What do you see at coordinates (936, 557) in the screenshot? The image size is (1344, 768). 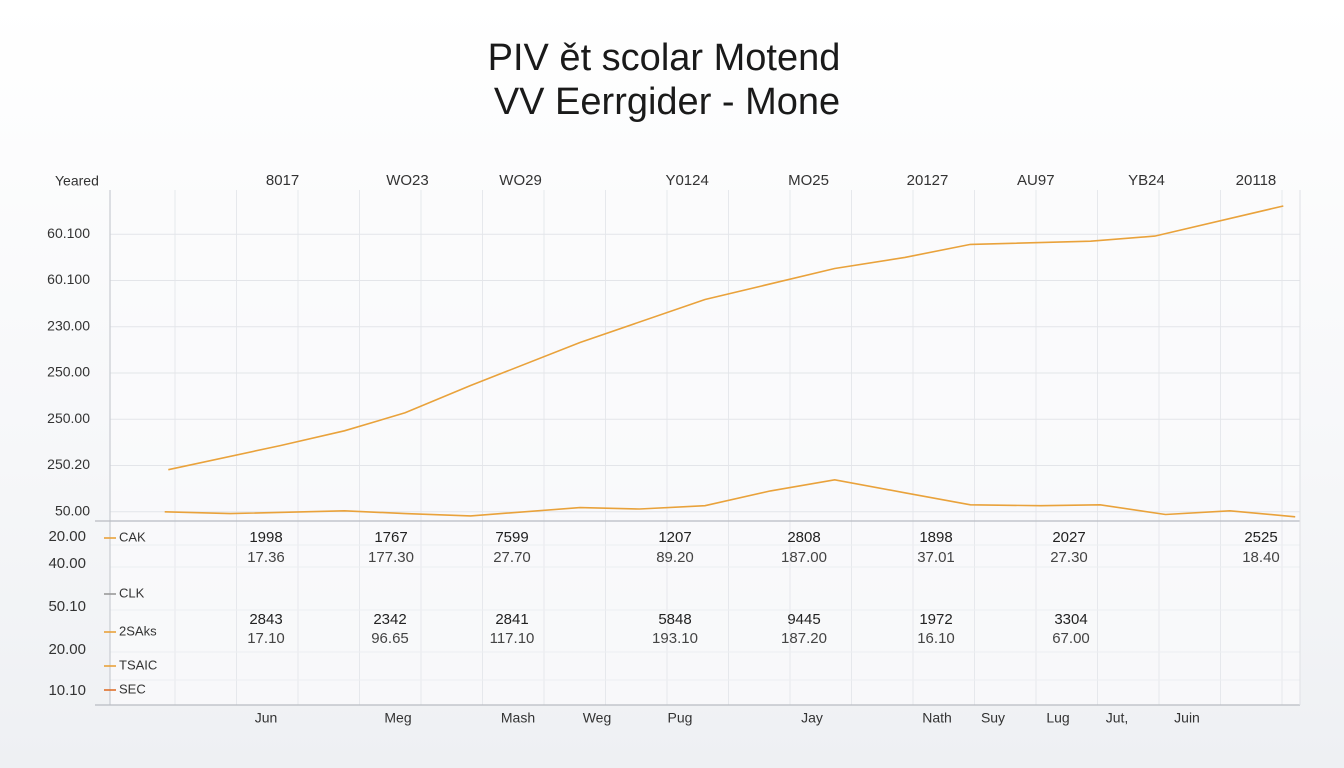 I see `table-cell: 37.01` at bounding box center [936, 557].